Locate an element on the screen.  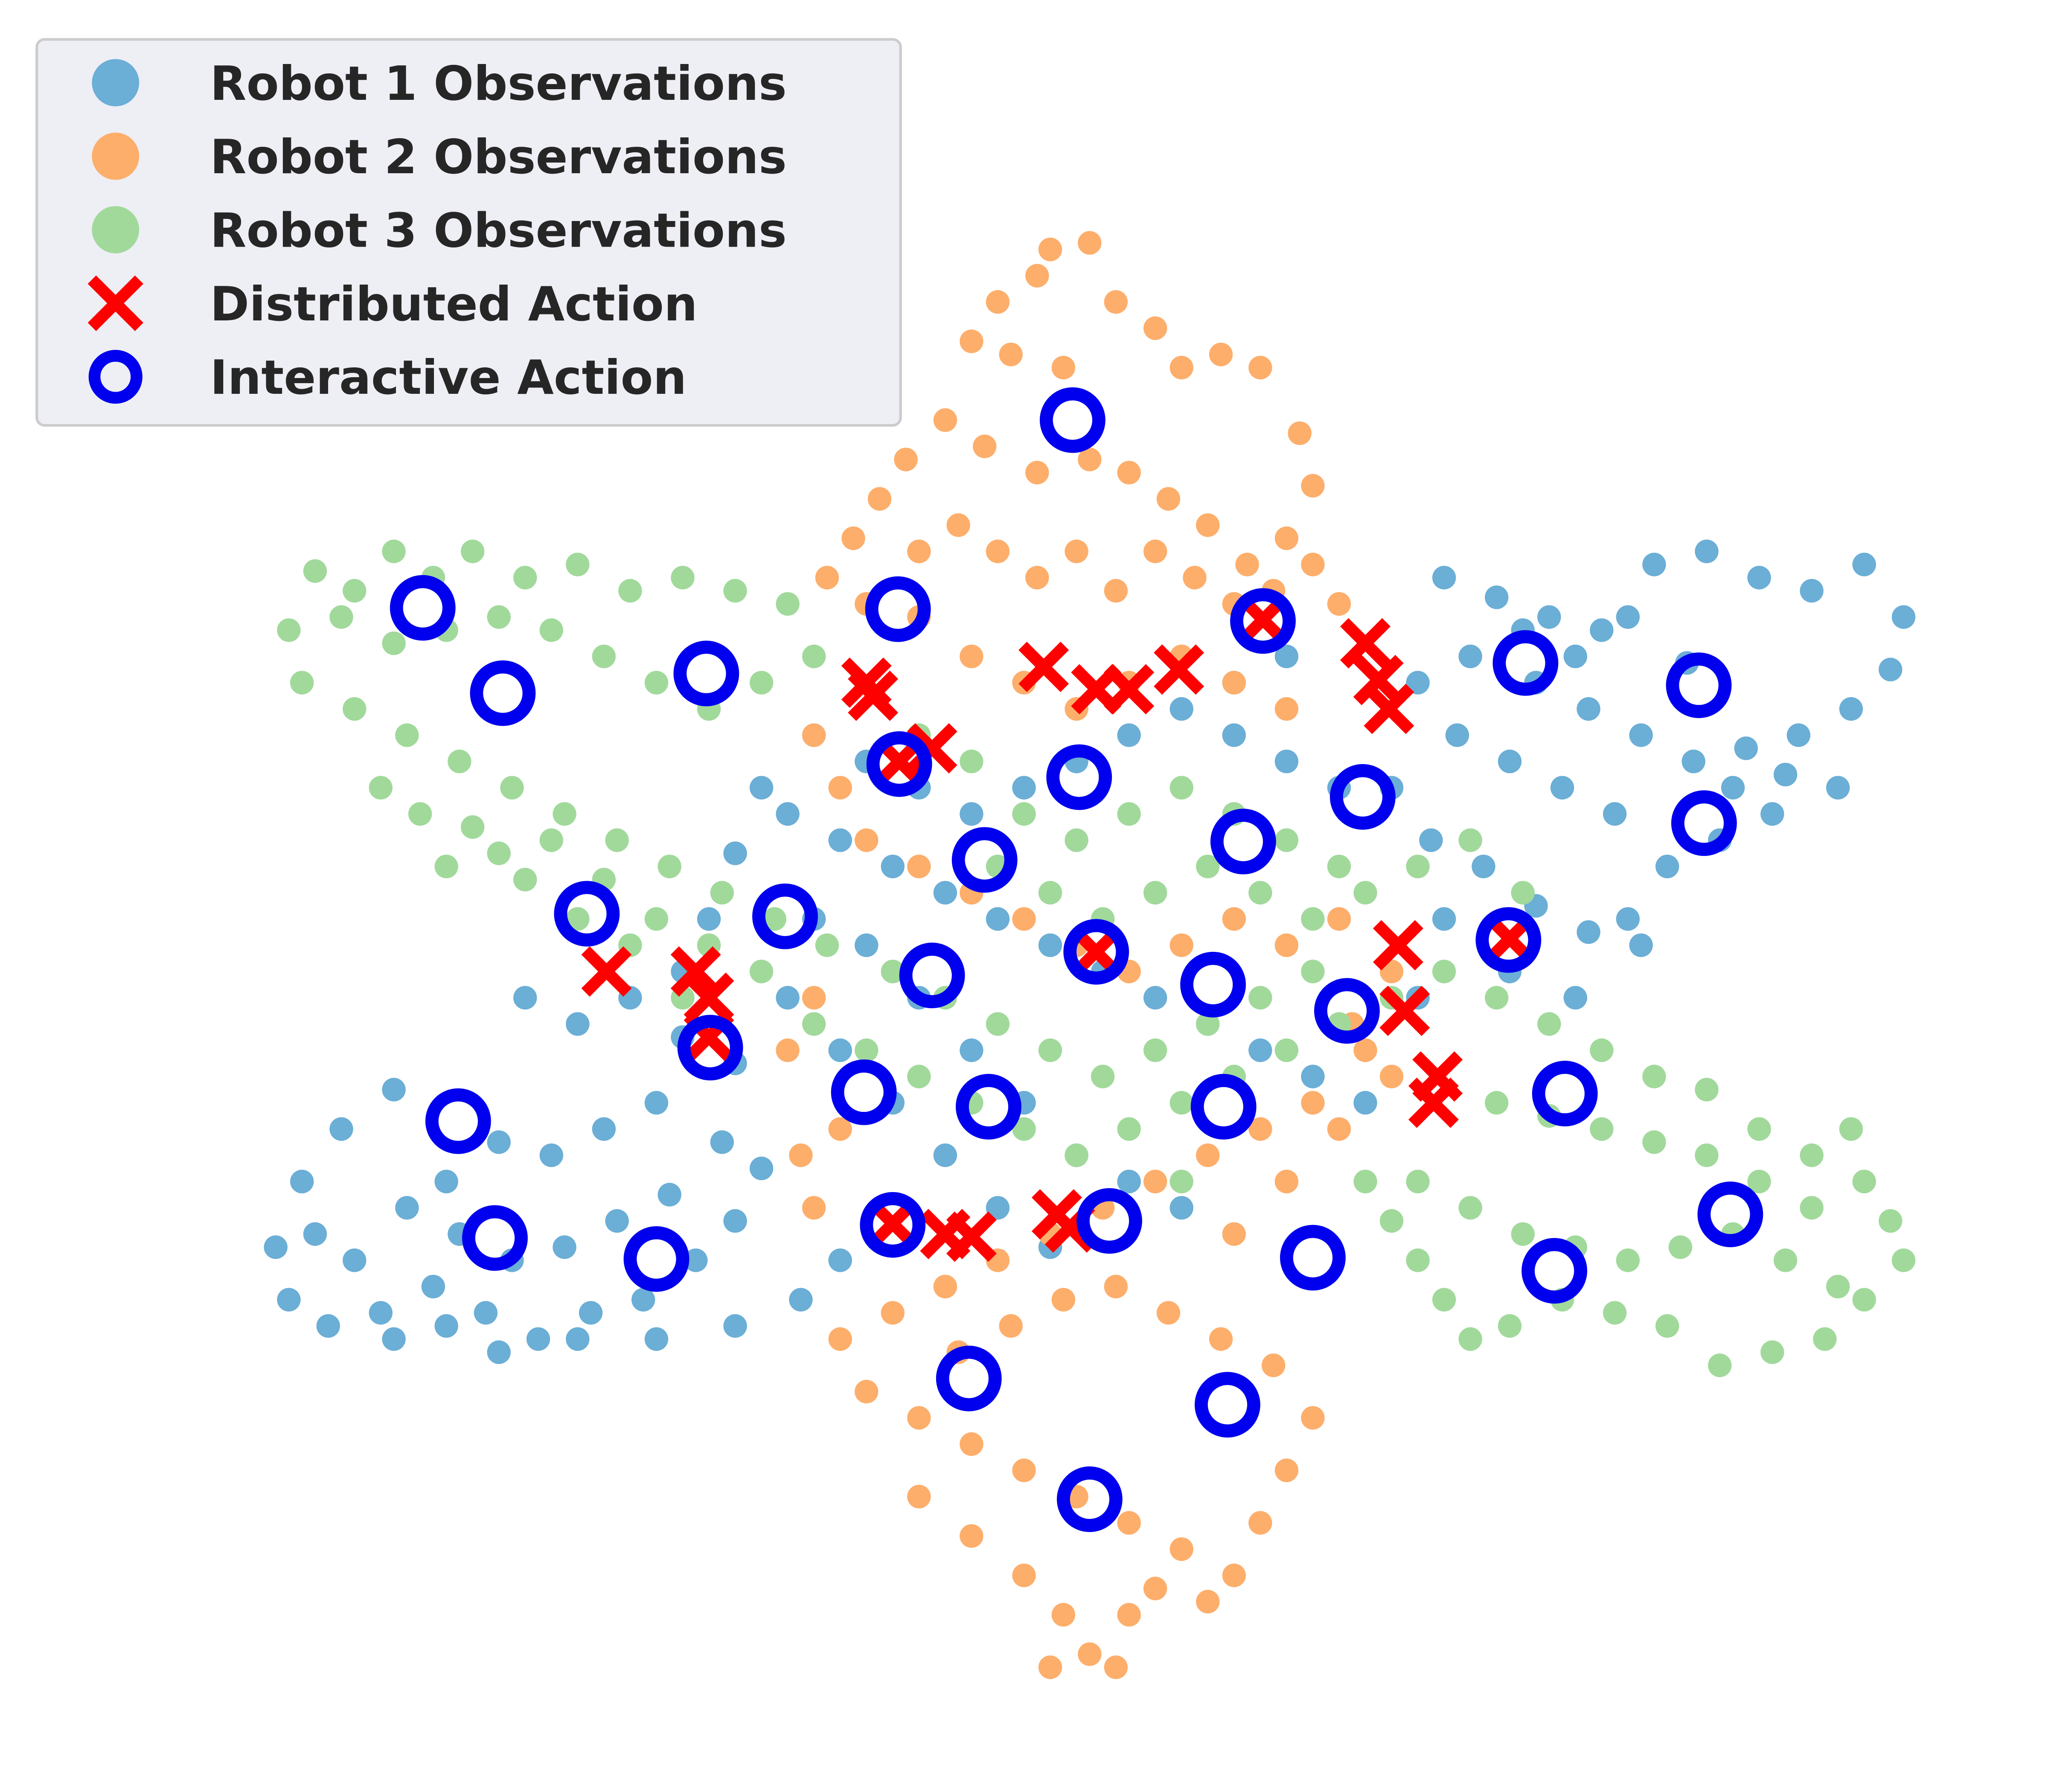
legend-marker-x is located at coordinates (115, 303).